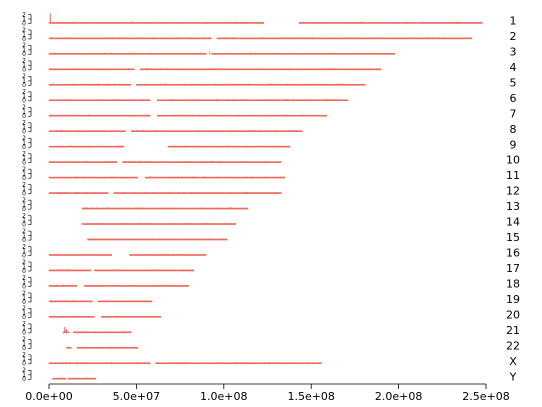 The image size is (542, 407). What do you see at coordinates (513, 36) in the screenshot?
I see `chromosome-label: 2` at bounding box center [513, 36].